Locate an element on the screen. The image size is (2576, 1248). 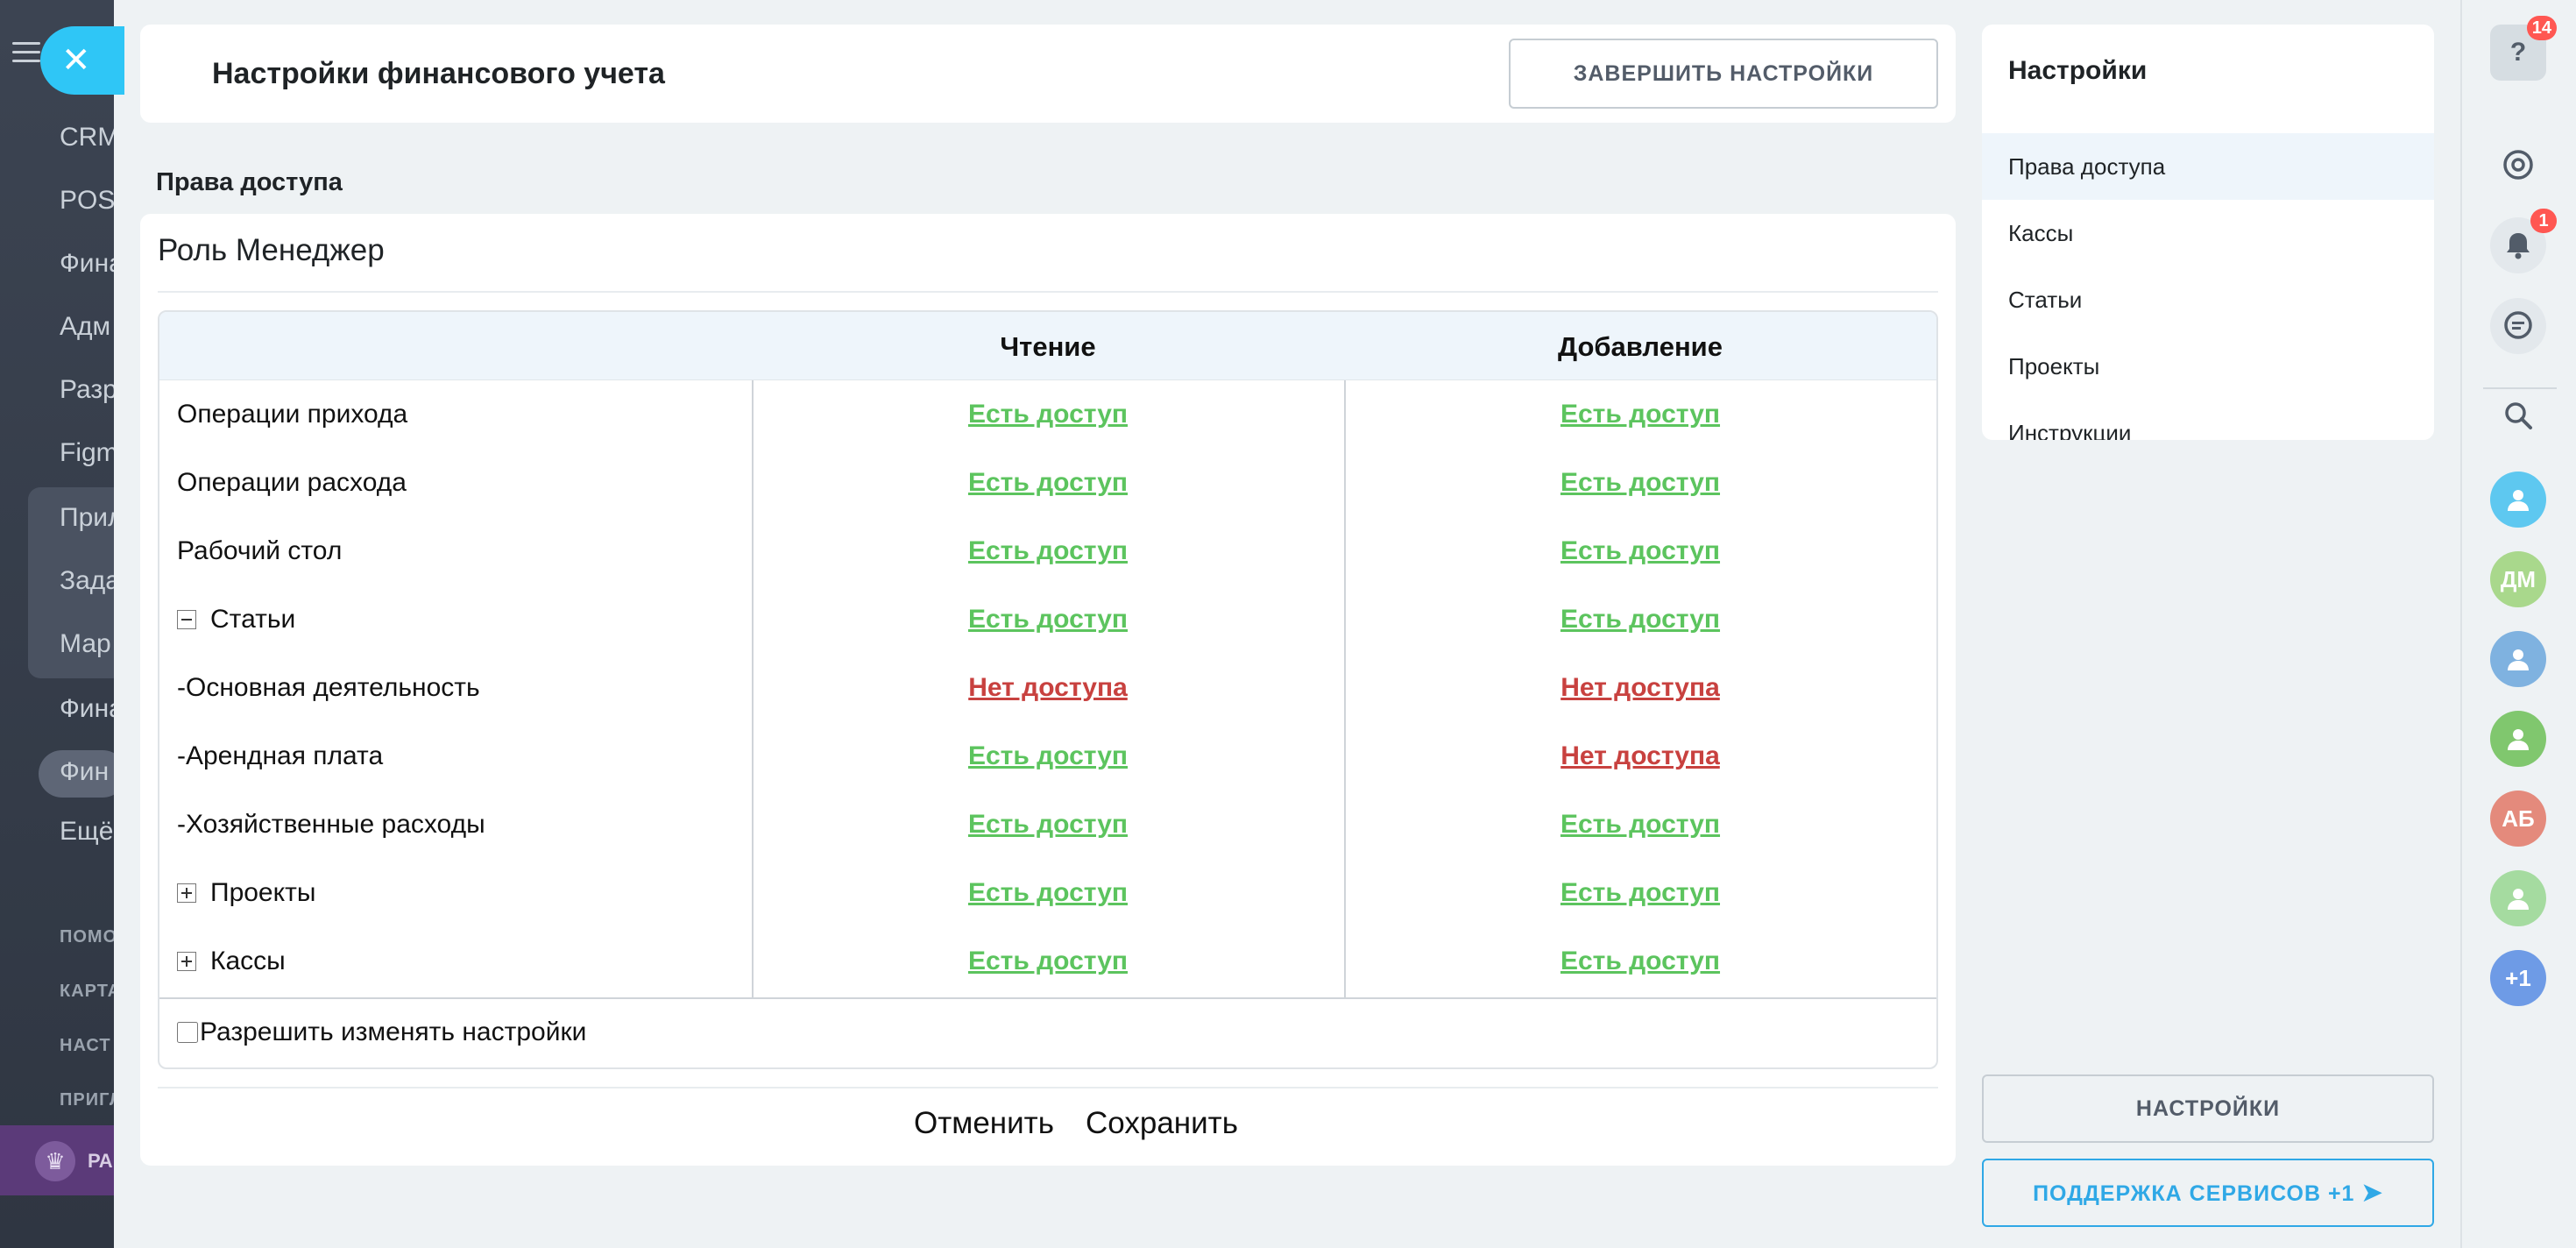
cancel-button: Отменить is located at coordinates (984, 1123).